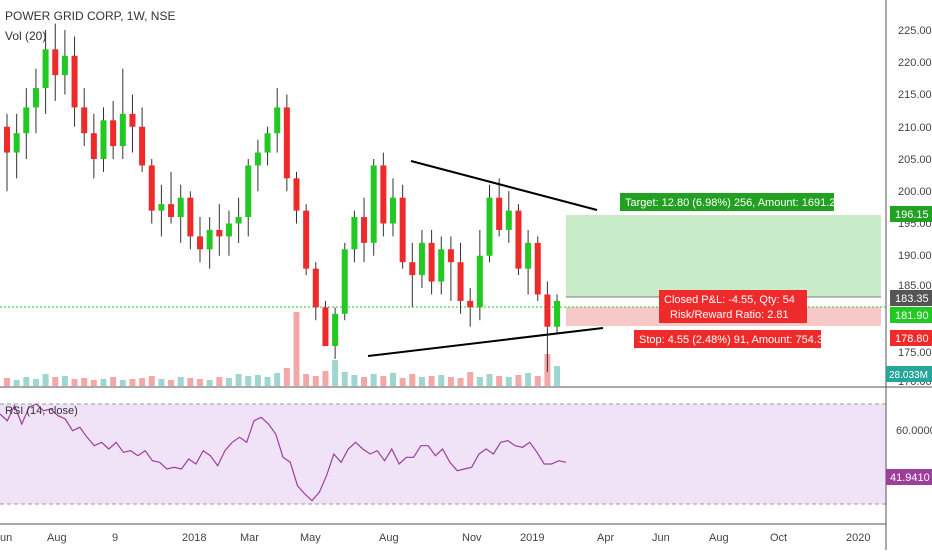  Describe the element at coordinates (908, 375) in the screenshot. I see `volume-value-label: 28.033M` at that location.